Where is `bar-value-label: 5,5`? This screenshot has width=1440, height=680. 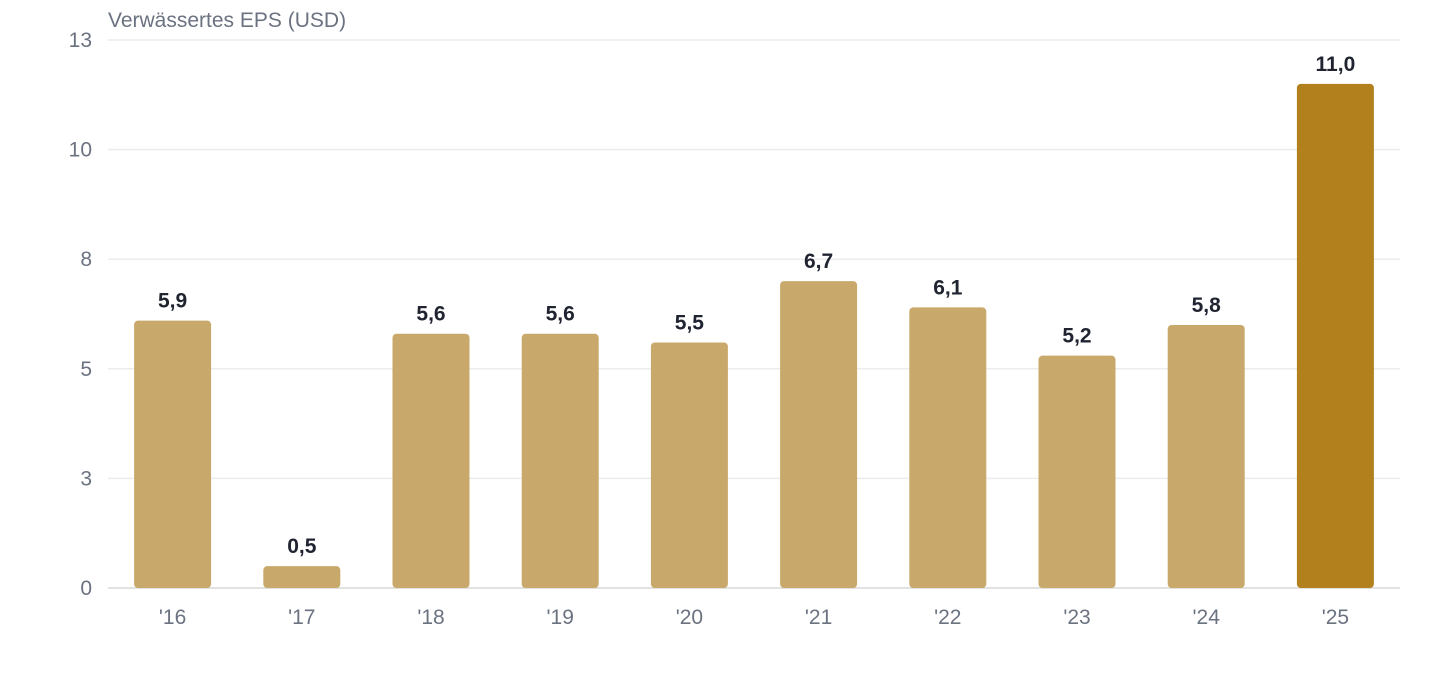
bar-value-label: 5,5 is located at coordinates (690, 322).